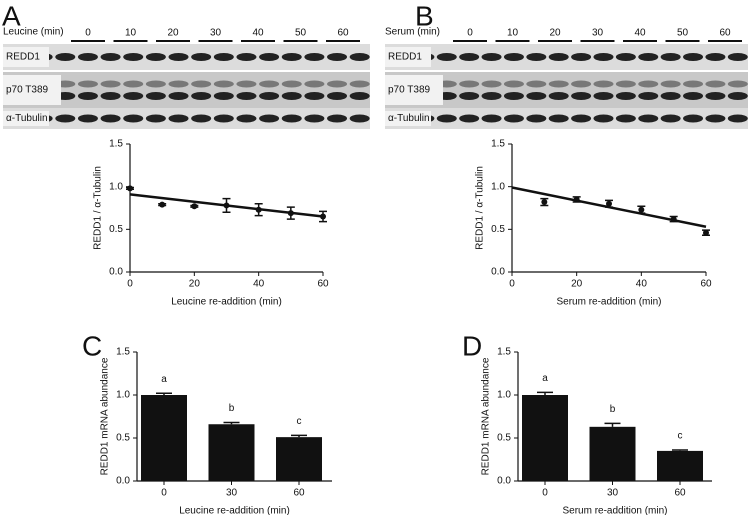  Describe the element at coordinates (412, 32) in the screenshot. I see `treatment-label: Serum (min)` at that location.